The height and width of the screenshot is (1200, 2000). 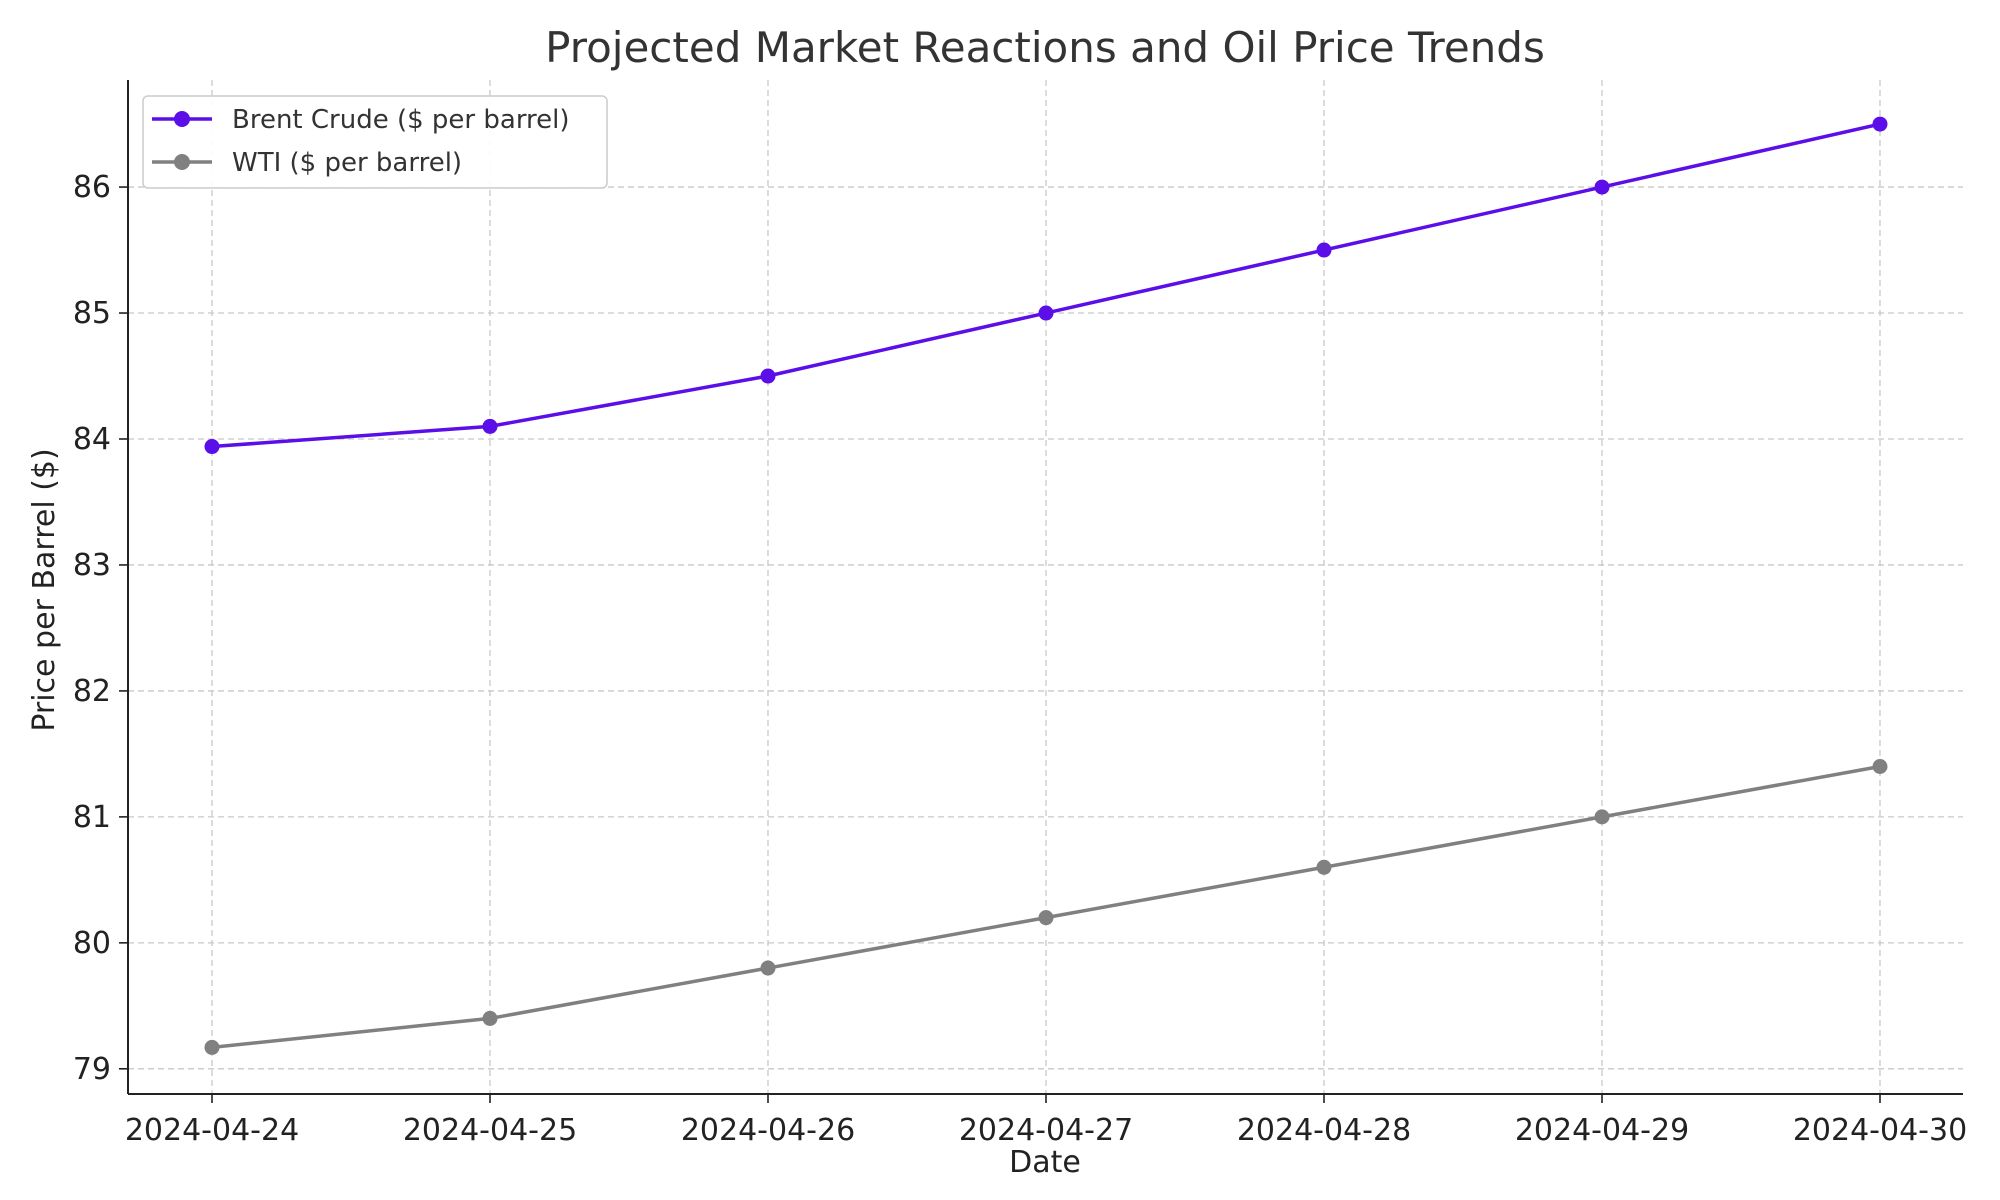 I want to click on y-tick-label: 85, so click(x=92, y=313).